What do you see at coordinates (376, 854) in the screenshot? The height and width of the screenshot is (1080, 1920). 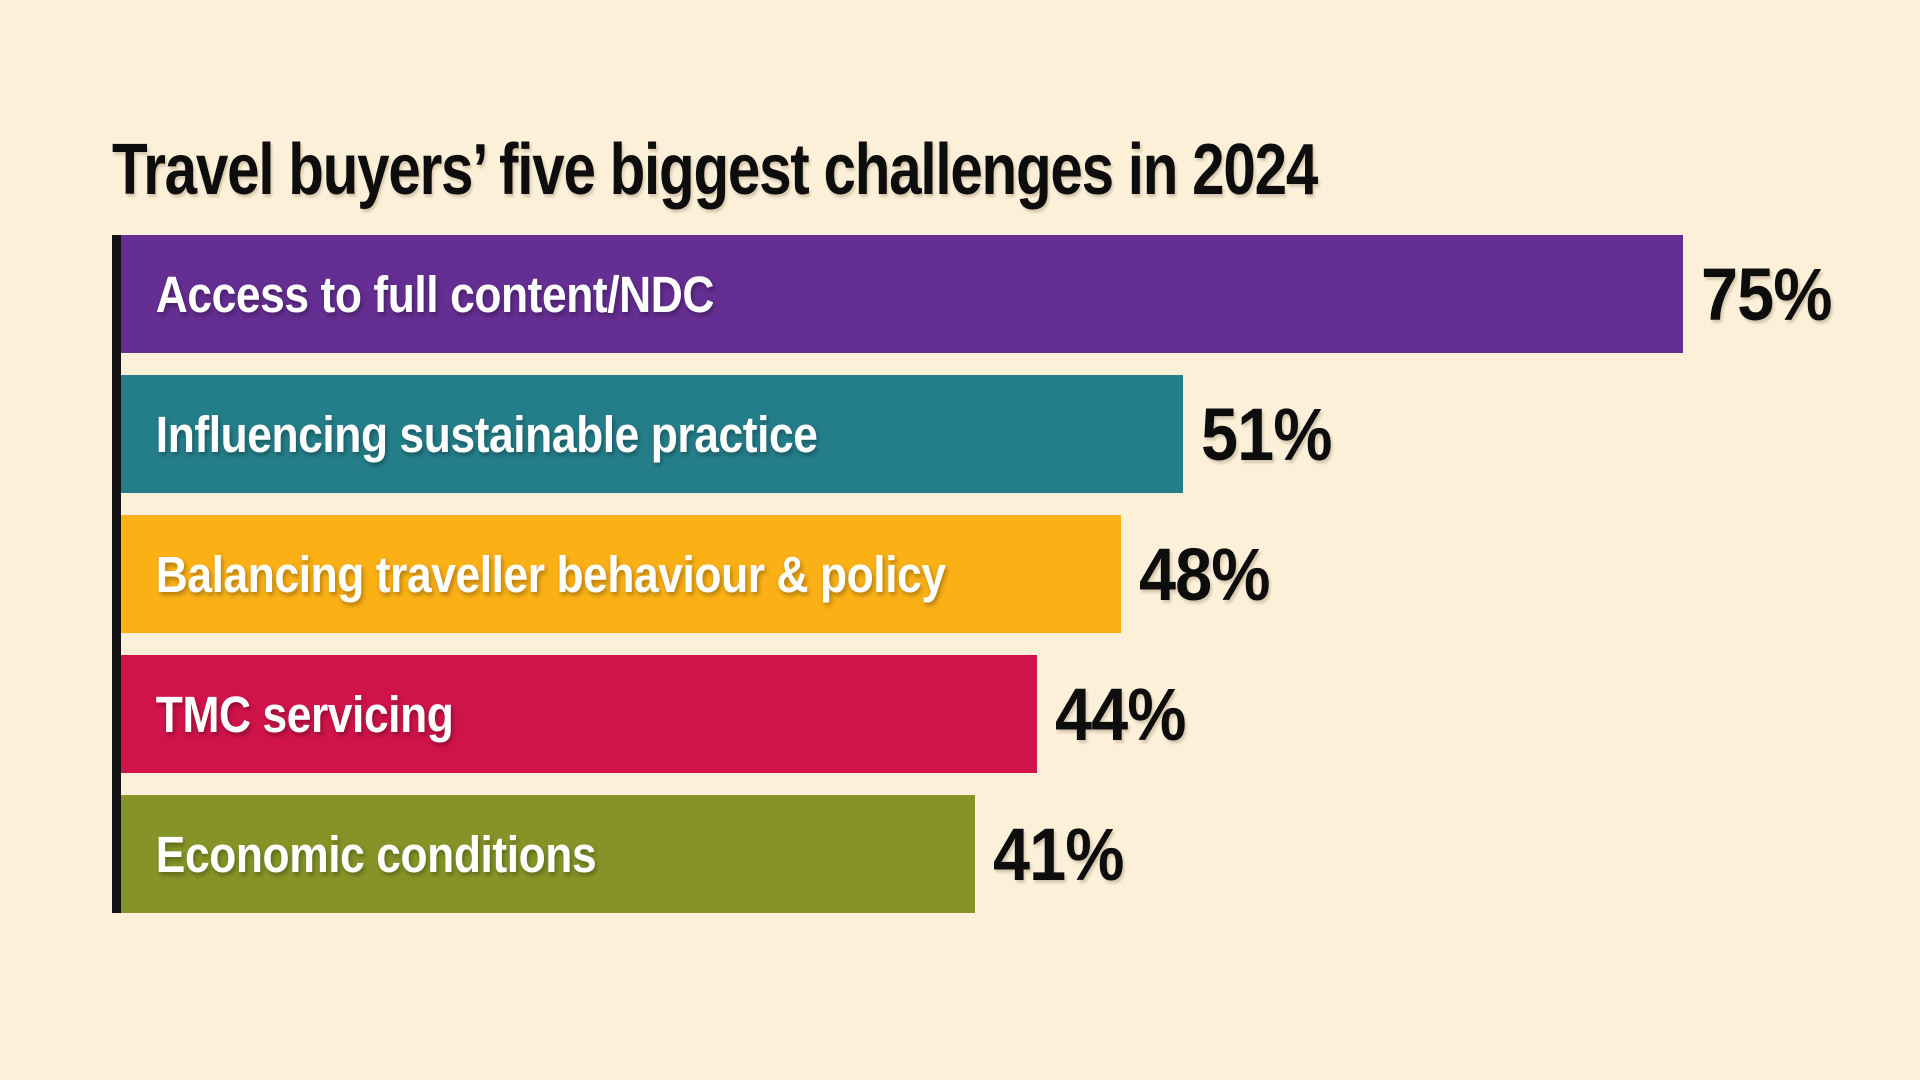 I see `bar-category-label: Economic conditions` at bounding box center [376, 854].